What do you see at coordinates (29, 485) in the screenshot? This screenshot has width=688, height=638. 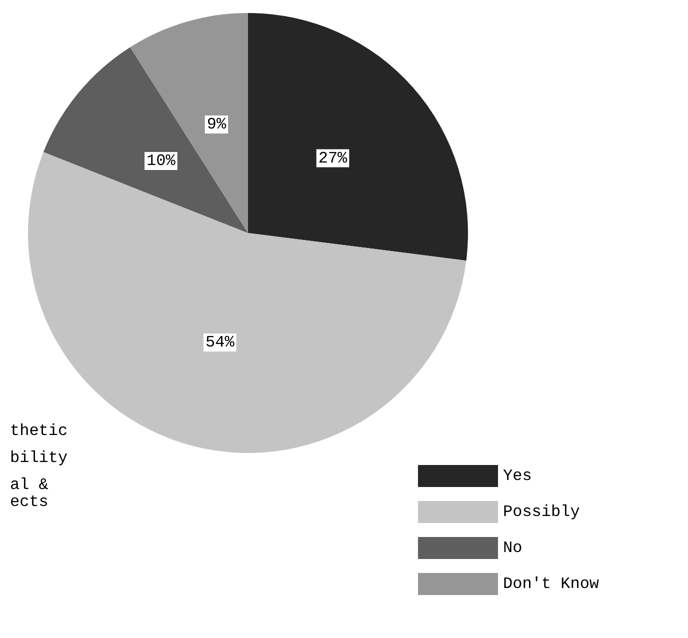 I see `text: al &` at bounding box center [29, 485].